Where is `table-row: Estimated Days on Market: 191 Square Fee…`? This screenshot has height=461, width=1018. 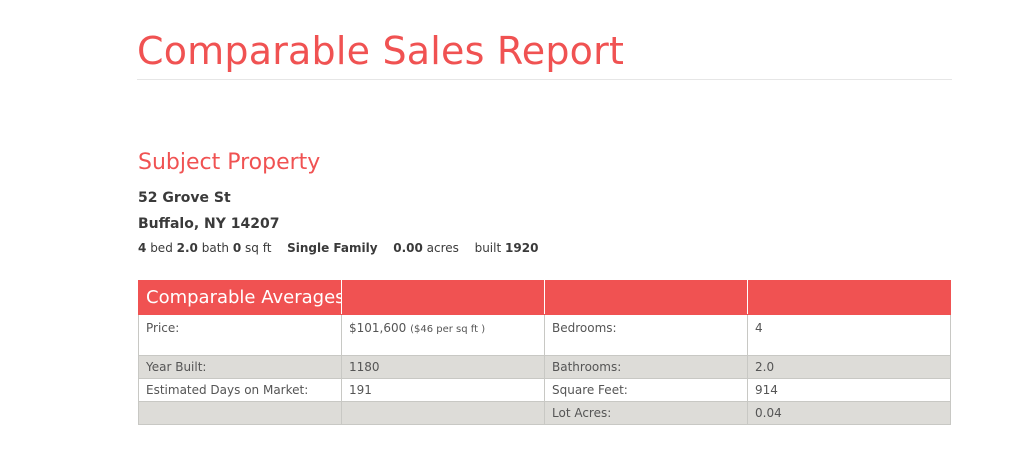 table-row: Estimated Days on Market: 191 Square Fee… is located at coordinates (544, 390).